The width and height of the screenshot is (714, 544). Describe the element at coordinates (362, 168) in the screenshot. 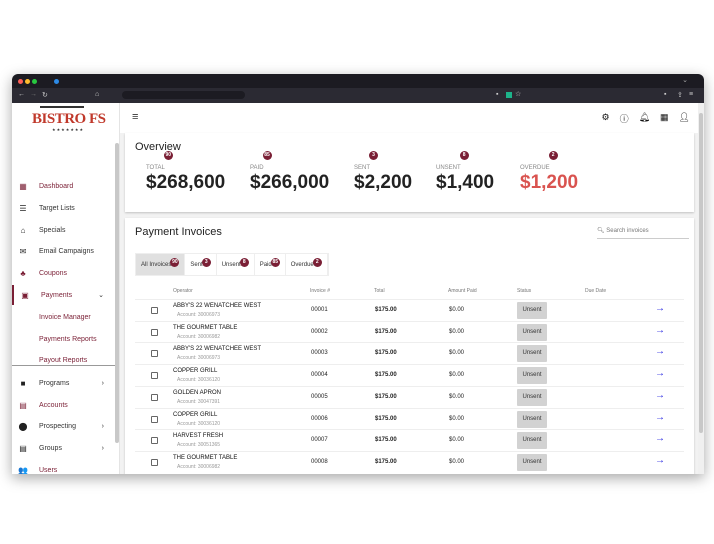

I see `stat-label: SENT` at that location.